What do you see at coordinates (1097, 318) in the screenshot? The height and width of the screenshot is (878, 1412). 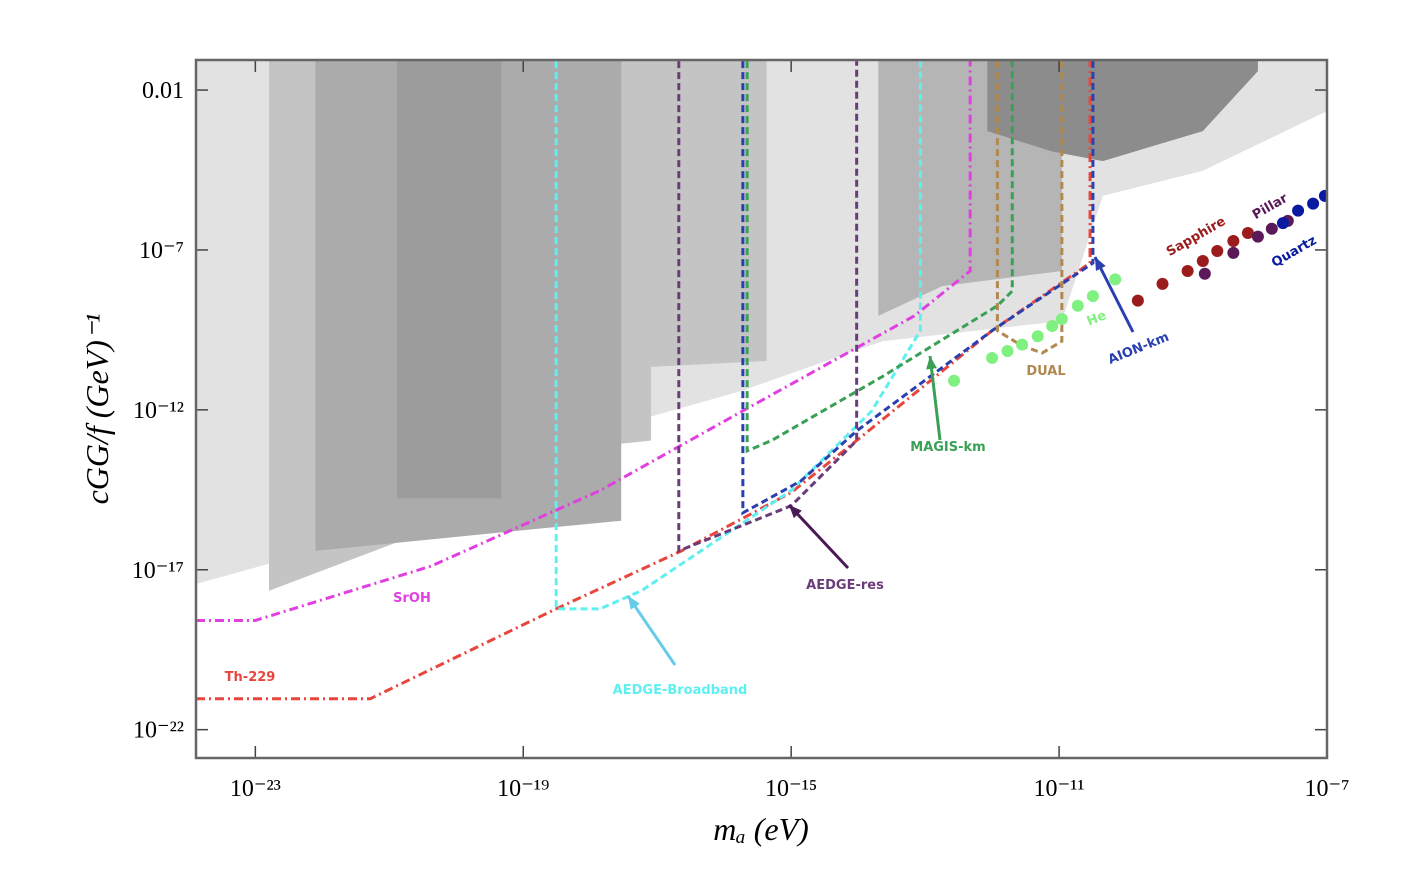 I see `series-label: He` at bounding box center [1097, 318].